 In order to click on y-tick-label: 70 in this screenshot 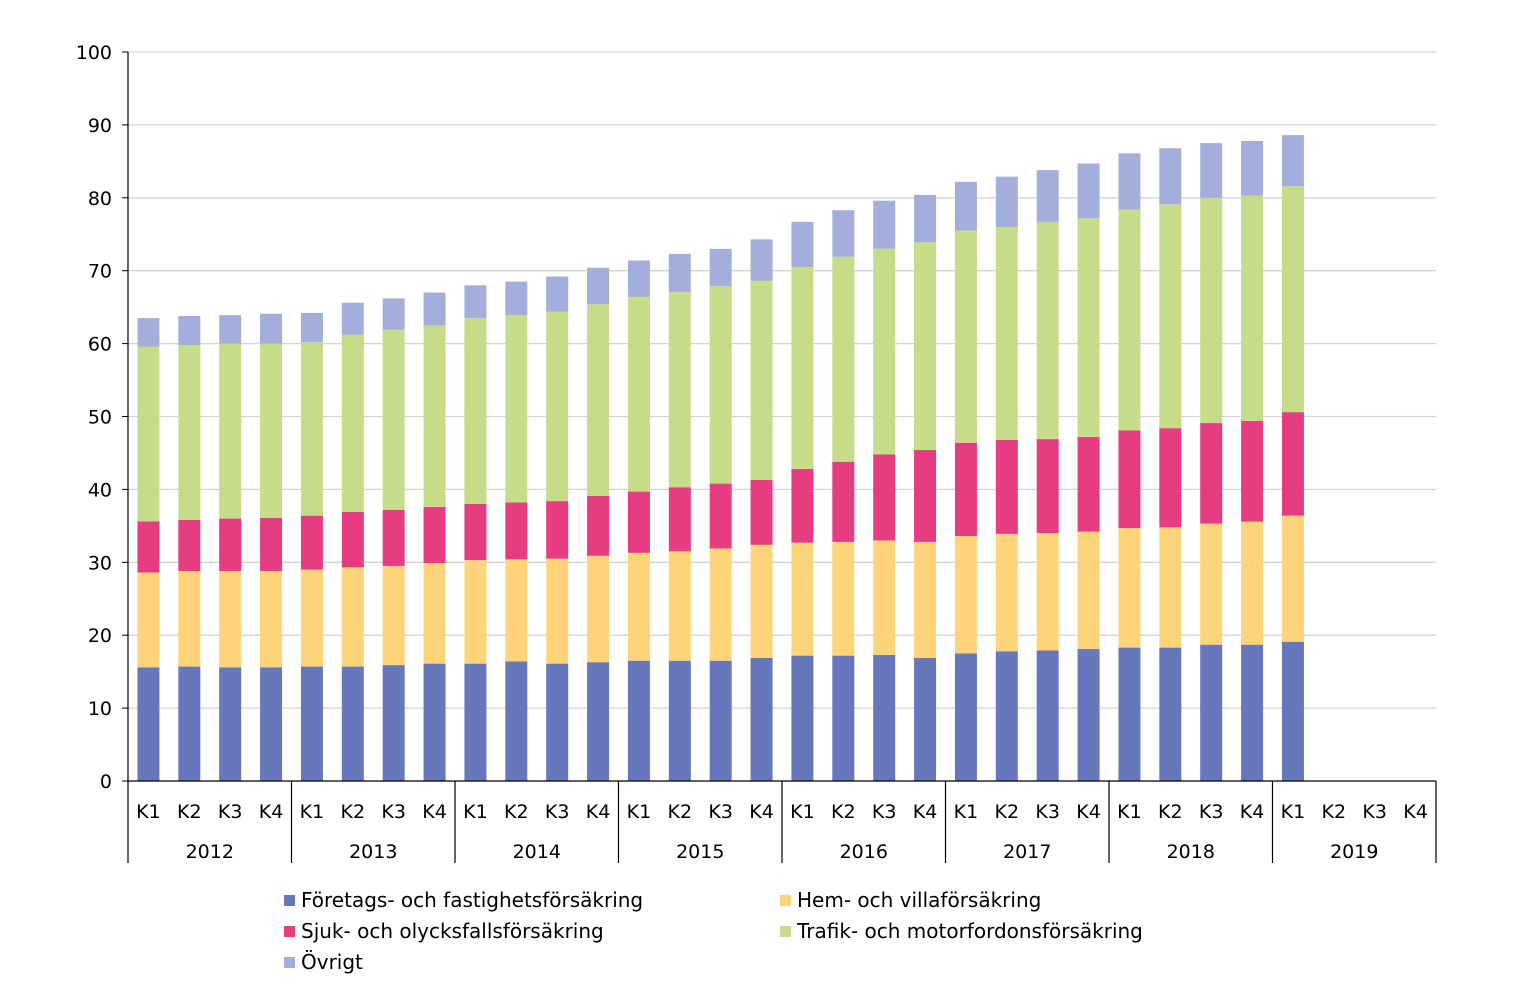, I will do `click(100, 272)`.